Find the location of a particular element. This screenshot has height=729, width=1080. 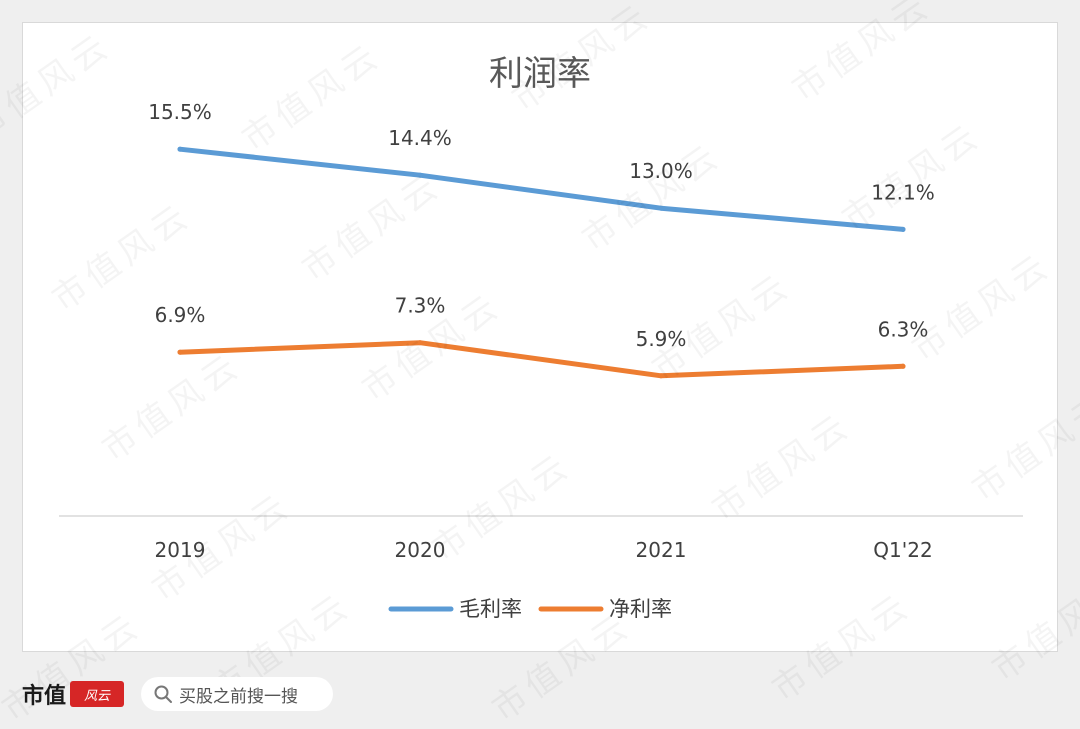

data-label: 12.1% is located at coordinates (903, 192).